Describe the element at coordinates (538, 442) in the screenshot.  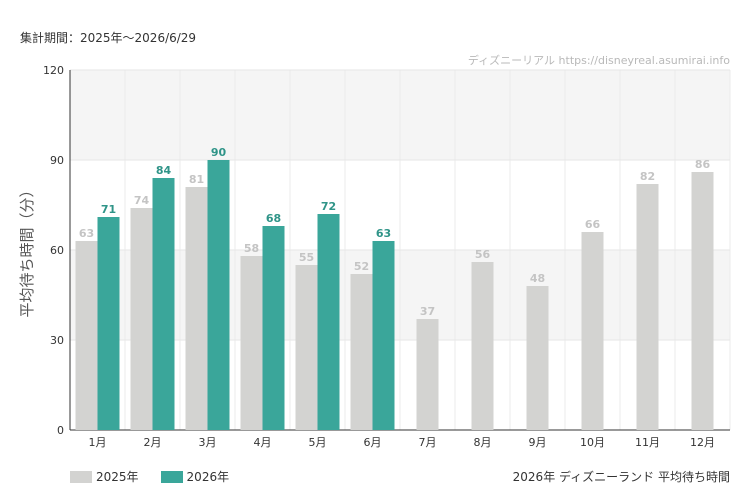
I see `x-tick-label: 9月` at that location.